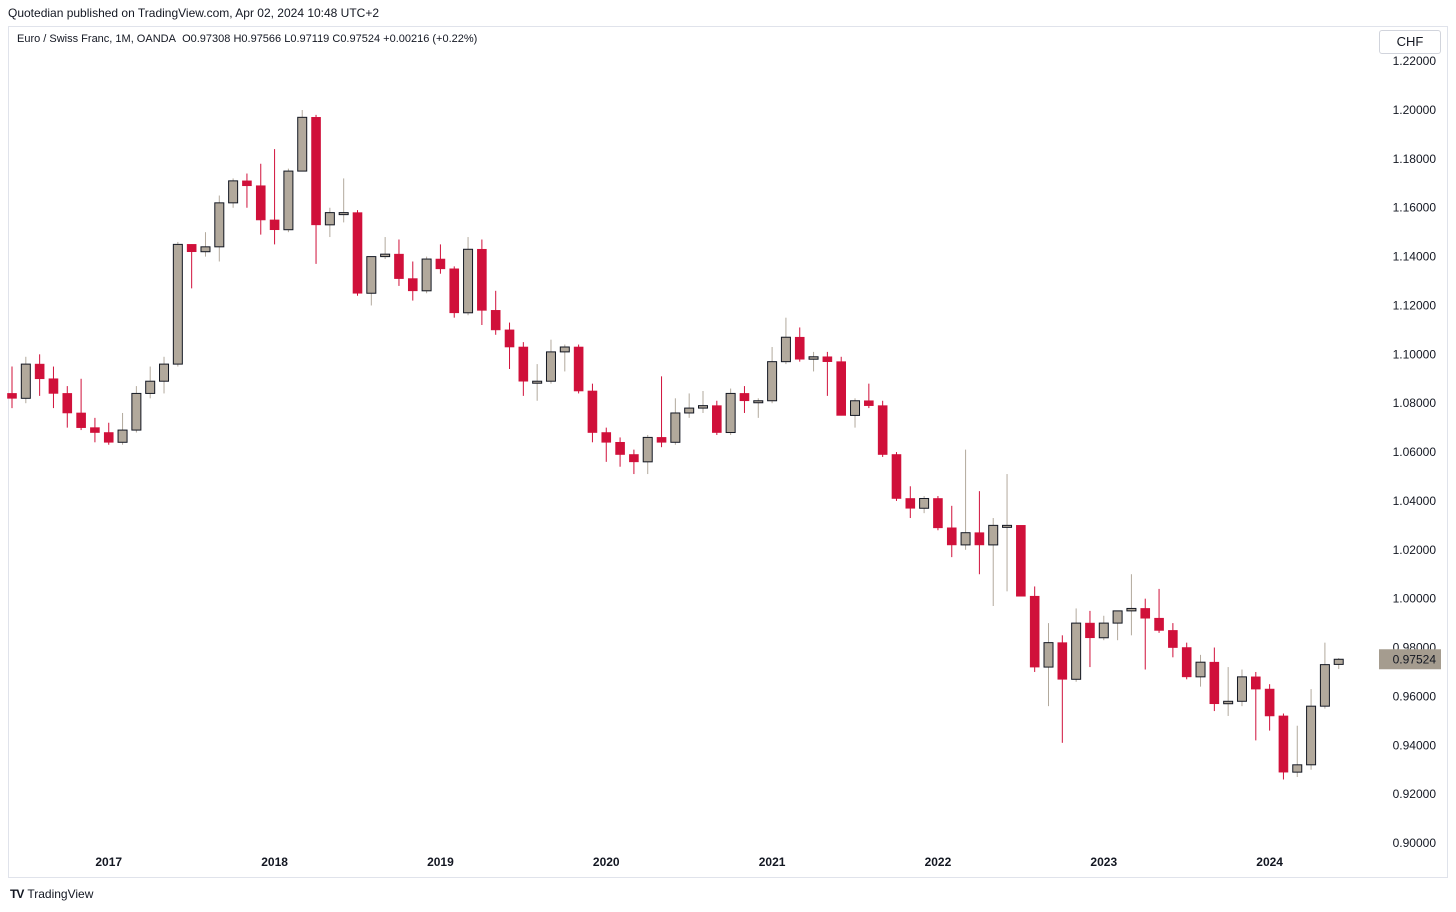 The width and height of the screenshot is (1456, 912). What do you see at coordinates (1410, 42) in the screenshot?
I see `currency-button: CHF` at bounding box center [1410, 42].